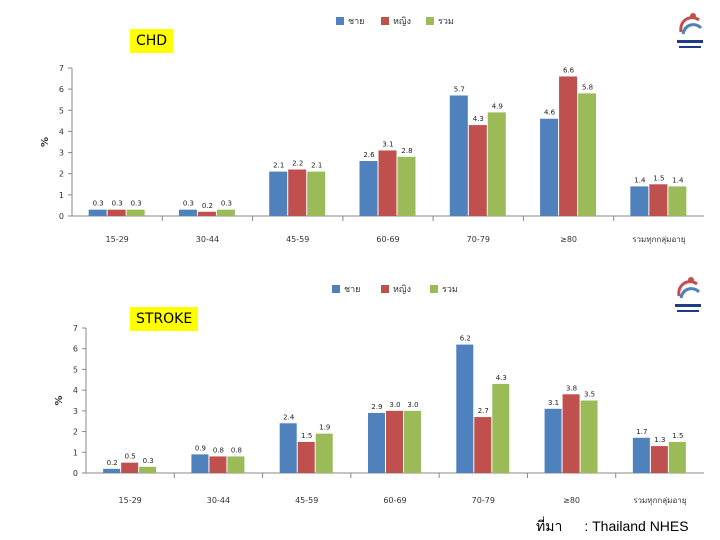 Image resolution: width=720 pixels, height=540 pixels. Describe the element at coordinates (478, 239) in the screenshot. I see `x-tick-label: 70-79` at that location.